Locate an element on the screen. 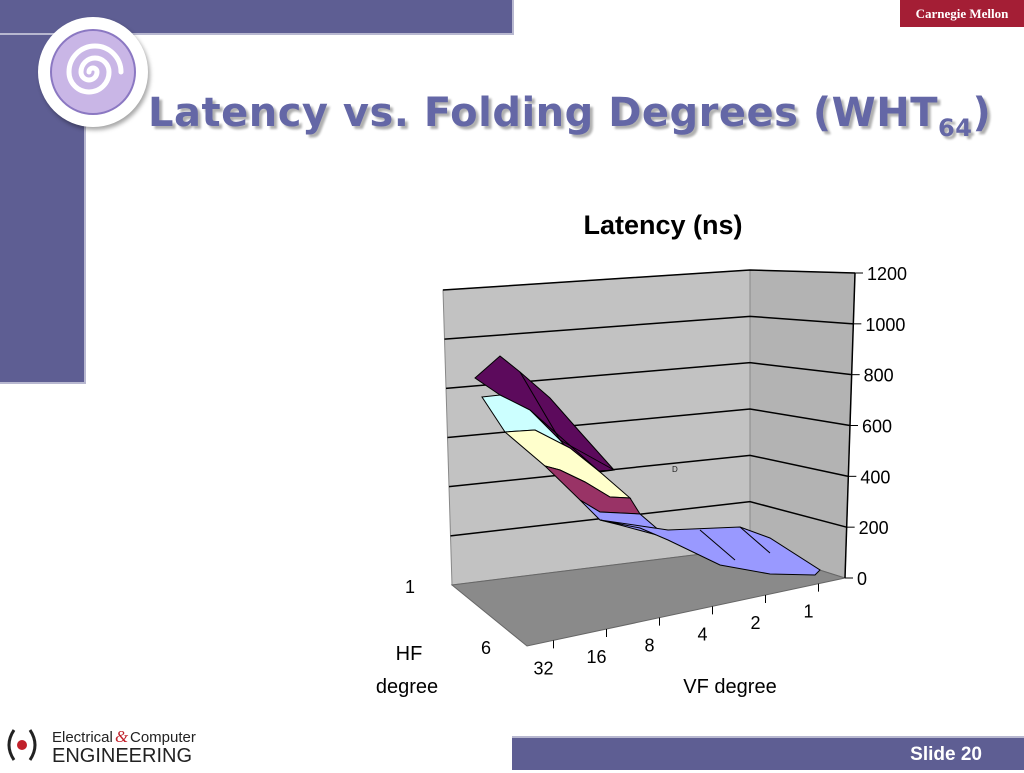 The height and width of the screenshot is (773, 1024). x-axis-tick-label: 4 is located at coordinates (702, 634).